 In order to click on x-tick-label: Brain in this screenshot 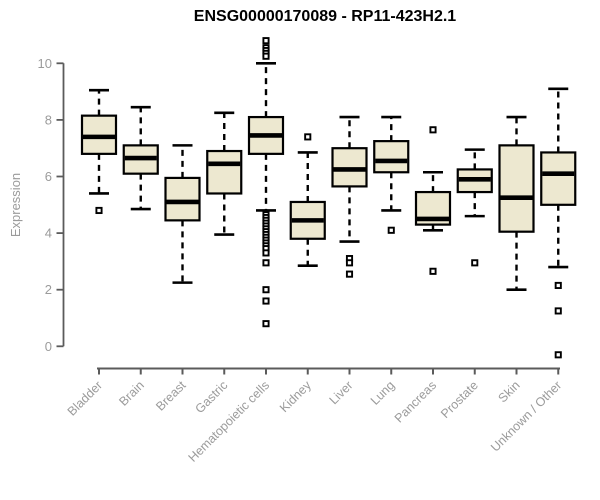, I will do `click(131, 393)`.